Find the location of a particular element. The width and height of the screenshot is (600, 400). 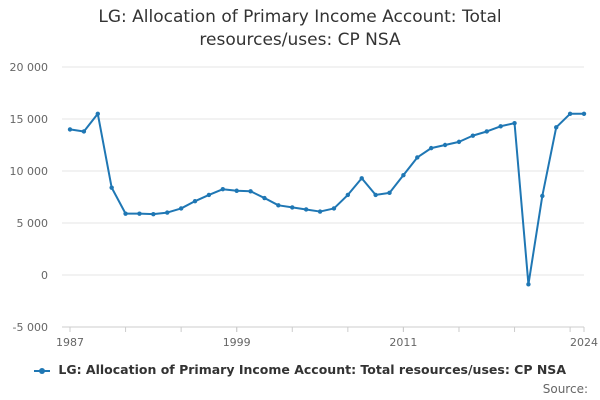

x-tick-label: 1999 is located at coordinates (237, 342).